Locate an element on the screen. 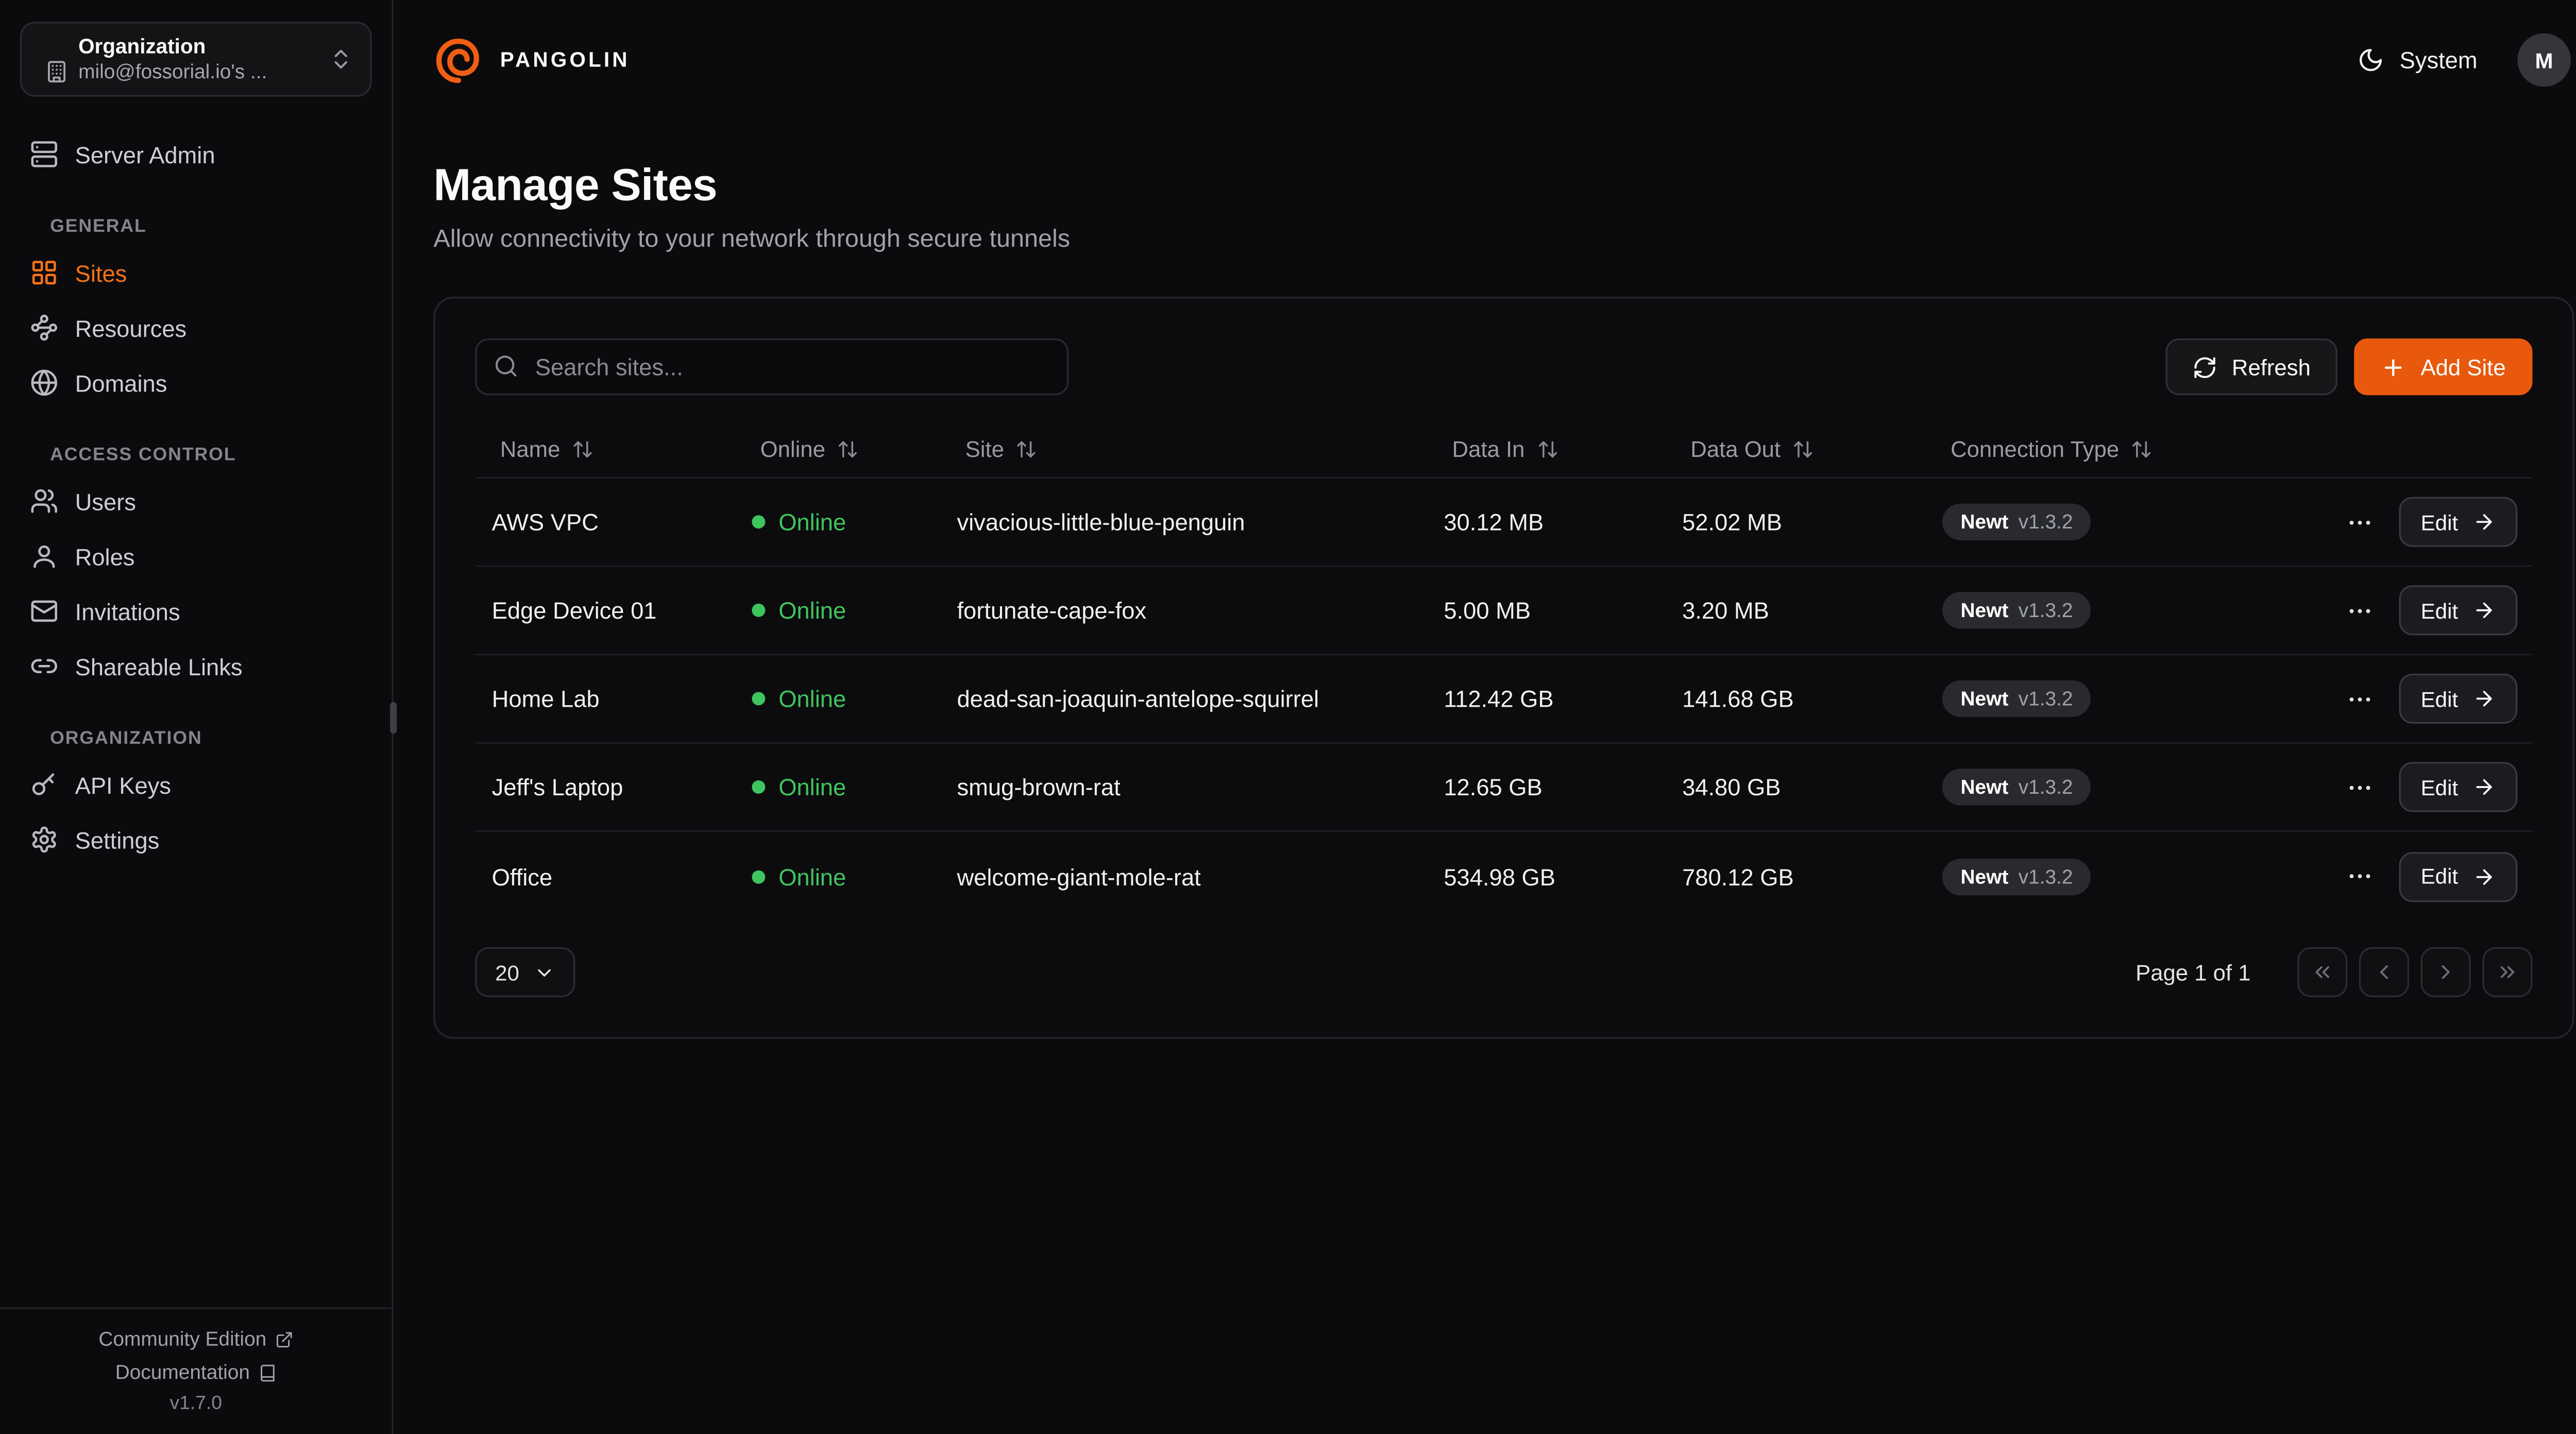 The image size is (2576, 1434). search-input is located at coordinates (772, 367).